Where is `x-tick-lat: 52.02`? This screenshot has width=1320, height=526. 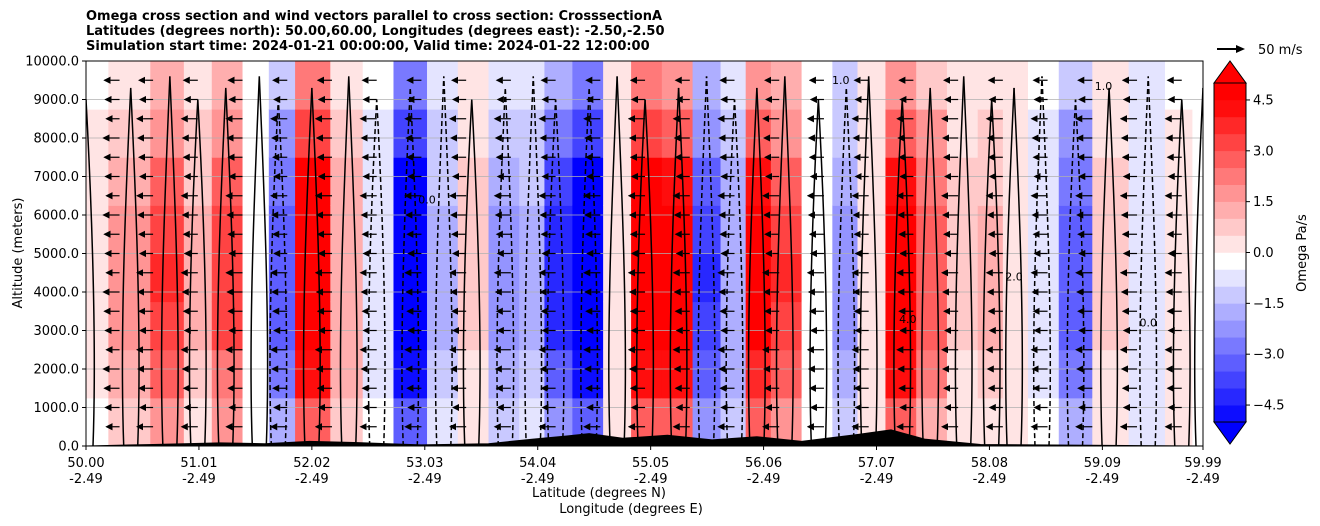
x-tick-lat: 52.02 is located at coordinates (311, 463).